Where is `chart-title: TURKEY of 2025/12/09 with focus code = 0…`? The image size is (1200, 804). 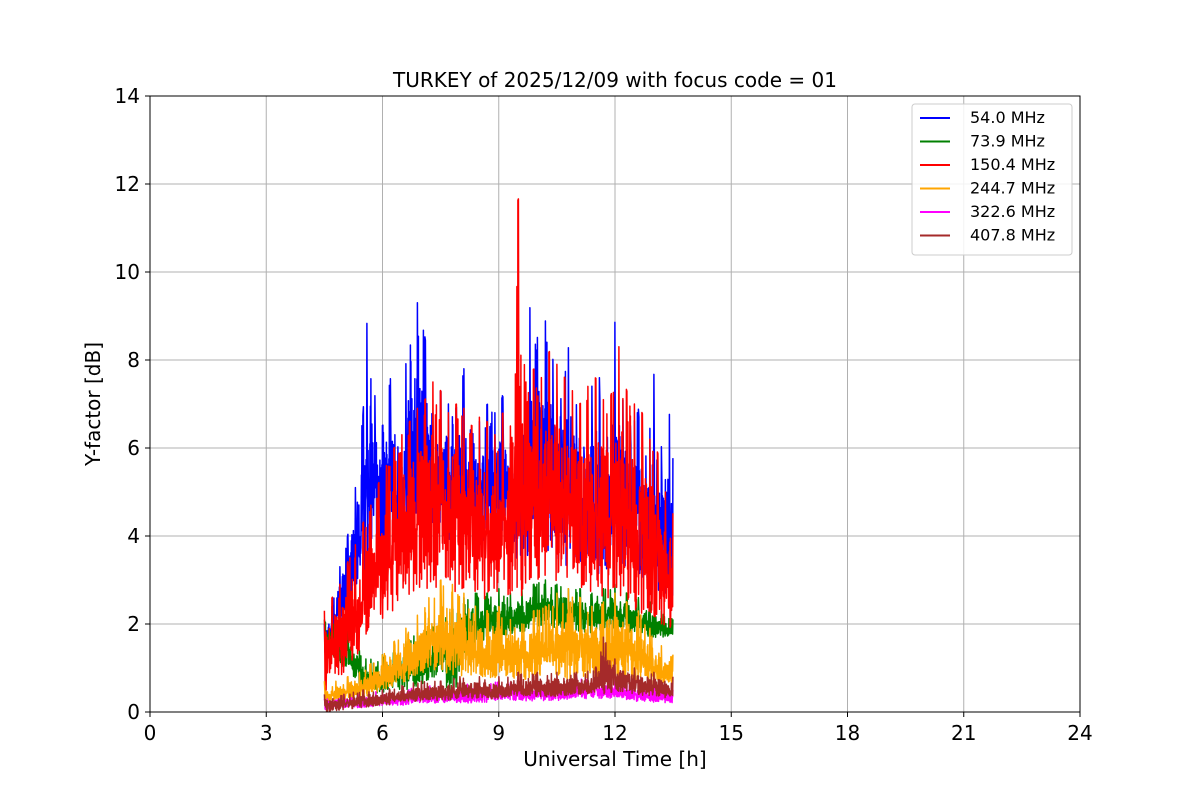 chart-title: TURKEY of 2025/12/09 with focus code = 0… is located at coordinates (614, 80).